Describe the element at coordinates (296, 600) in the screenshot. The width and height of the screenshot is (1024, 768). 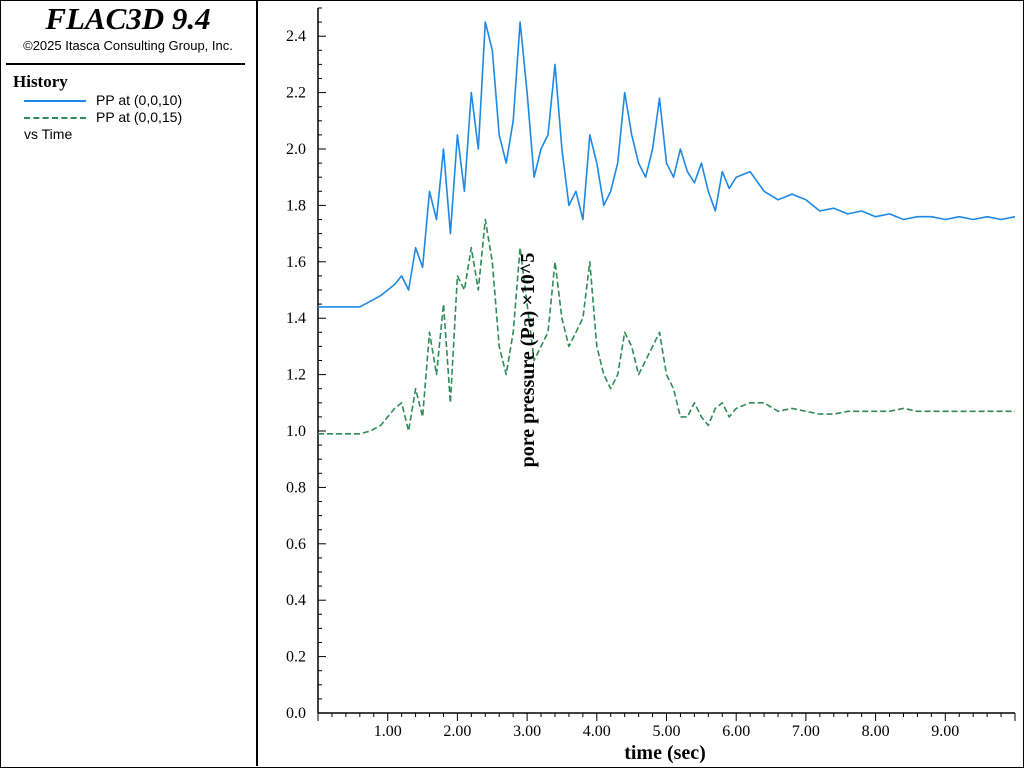
I see `y-tick-label: 0.4` at that location.